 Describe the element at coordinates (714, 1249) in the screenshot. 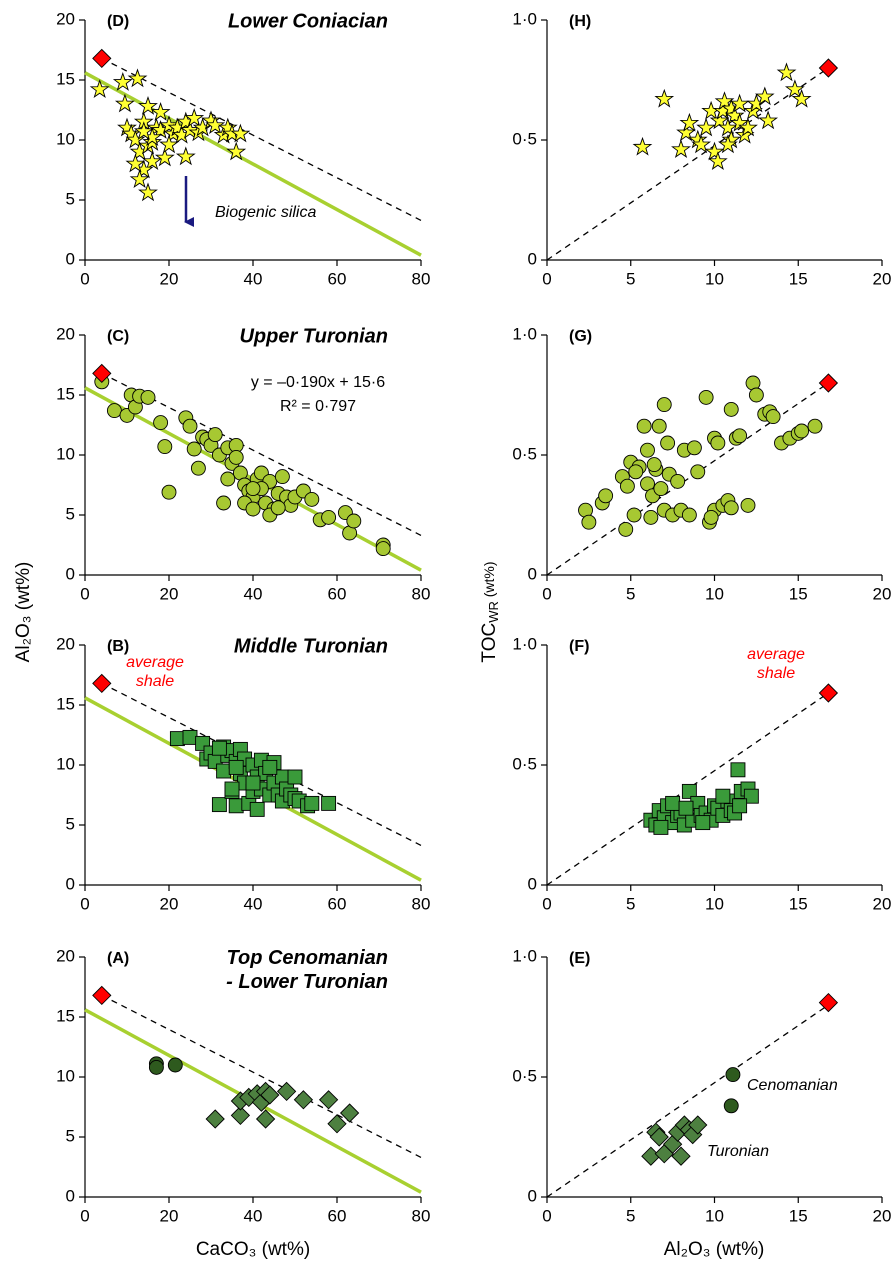

I see `x-axis-label: Al₂O₃ (wt%)` at that location.